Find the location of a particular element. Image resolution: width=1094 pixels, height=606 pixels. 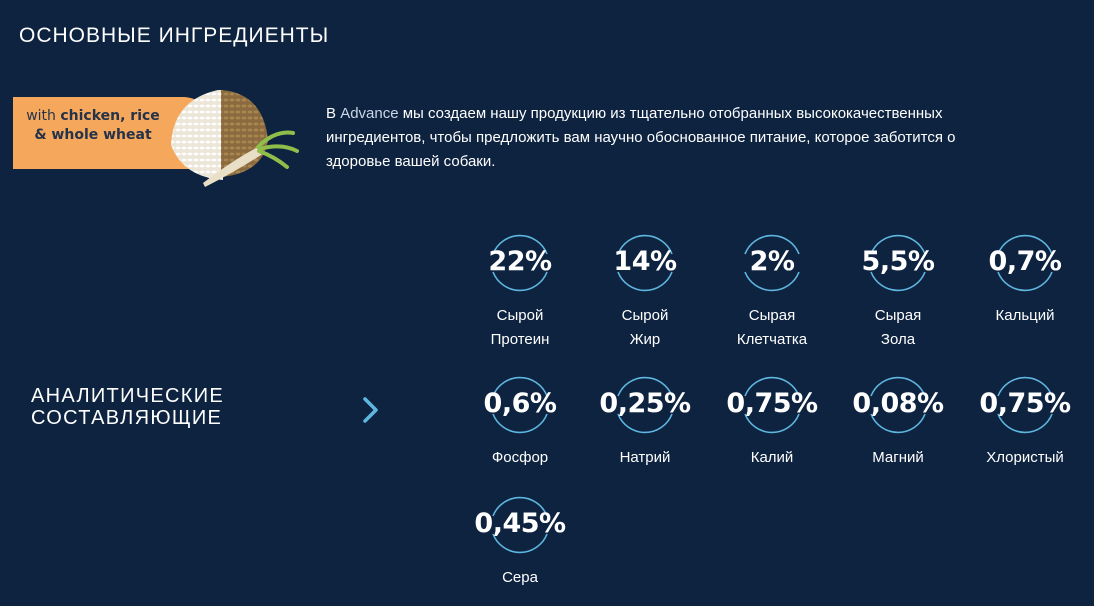

stat-value: 22% is located at coordinates (520, 261).